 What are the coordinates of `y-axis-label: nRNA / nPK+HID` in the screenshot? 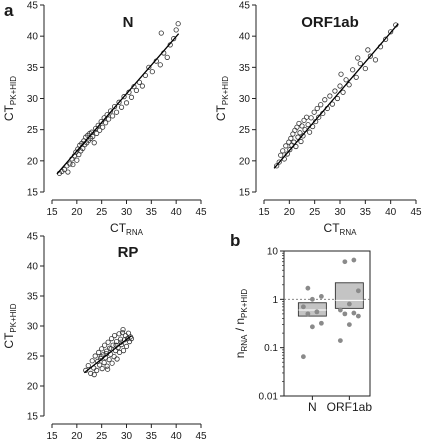 It's located at (241, 324).